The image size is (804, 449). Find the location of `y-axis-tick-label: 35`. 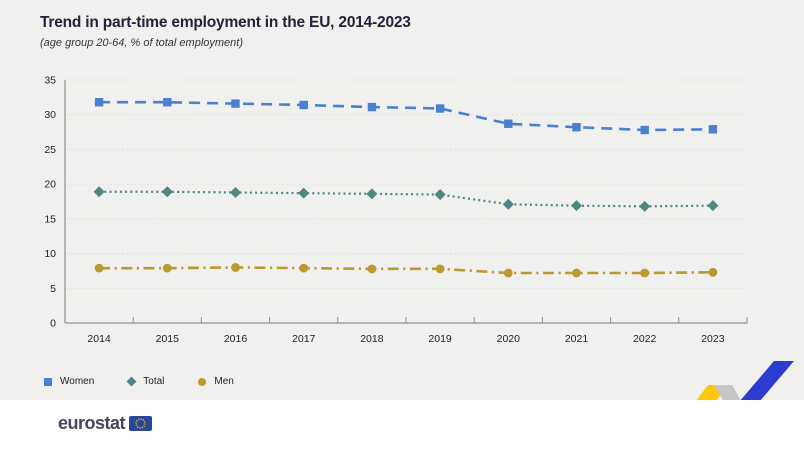

y-axis-tick-label: 35 is located at coordinates (50, 81).